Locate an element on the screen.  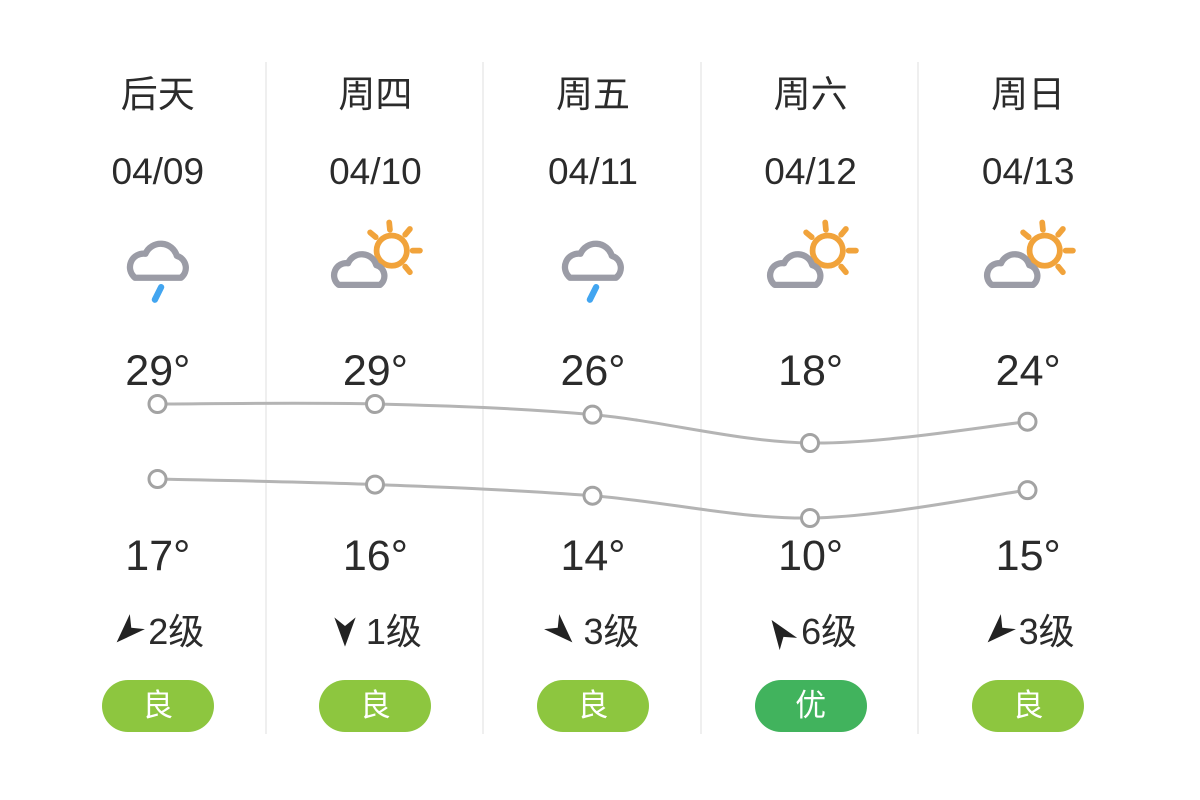
high-temp: 24° is located at coordinates (1028, 371).